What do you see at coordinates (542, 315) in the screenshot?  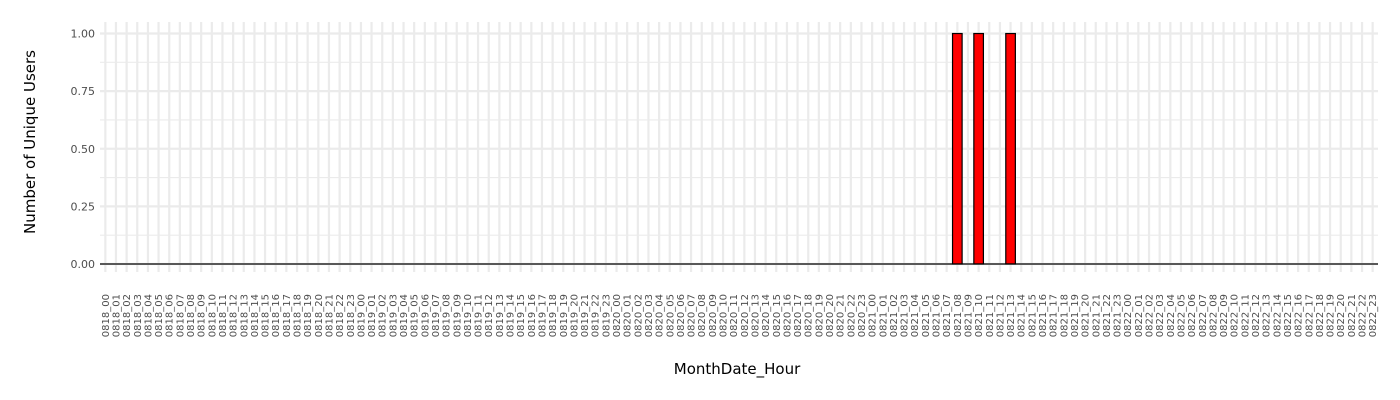 I see `x-tick-label: 0819_17` at bounding box center [542, 315].